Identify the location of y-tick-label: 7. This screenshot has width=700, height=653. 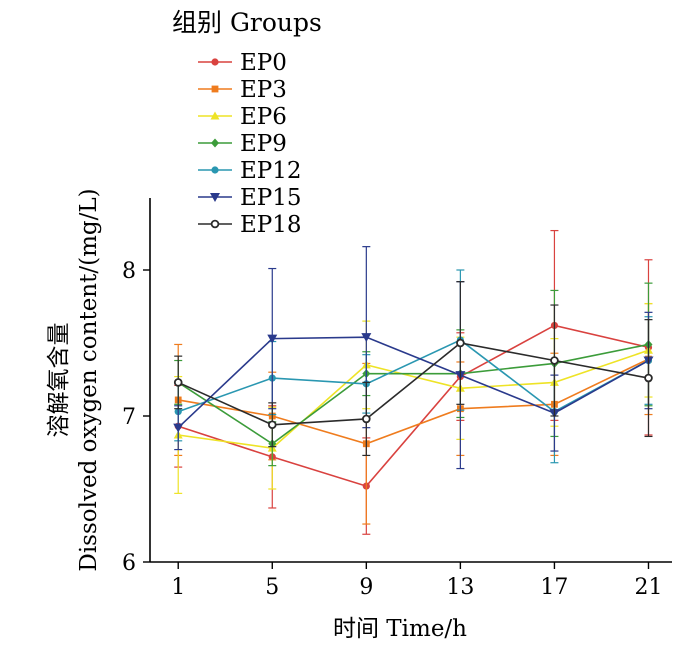
(129, 417).